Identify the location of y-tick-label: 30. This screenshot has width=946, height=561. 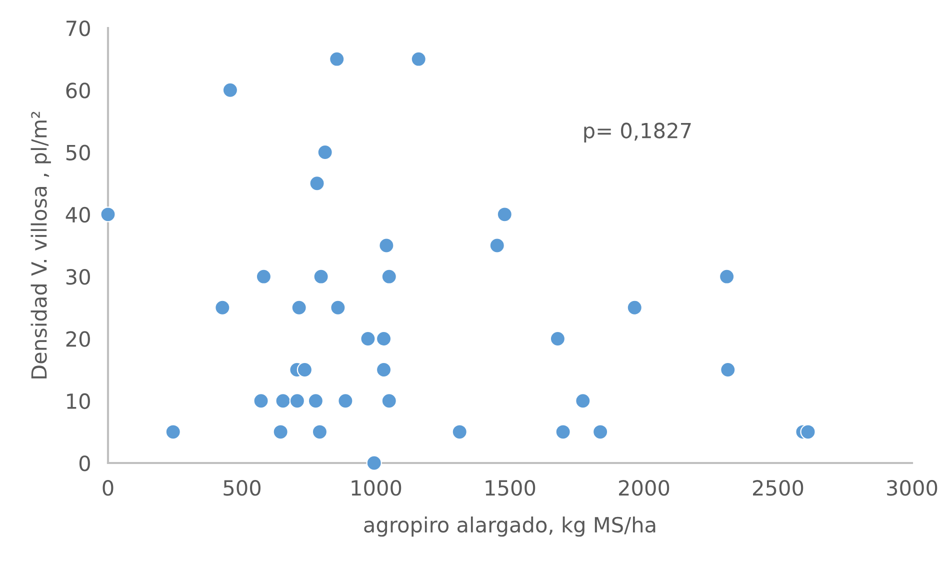
(78, 277).